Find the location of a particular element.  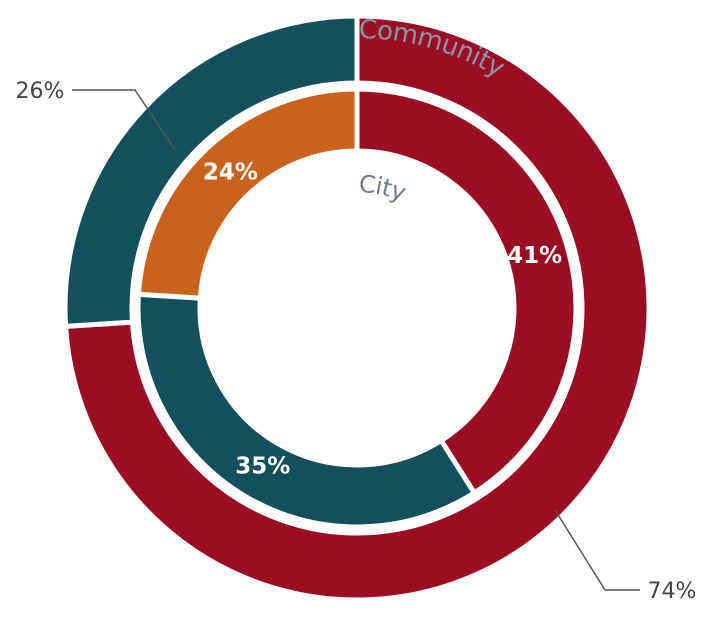

data-label: 26% is located at coordinates (40, 91).